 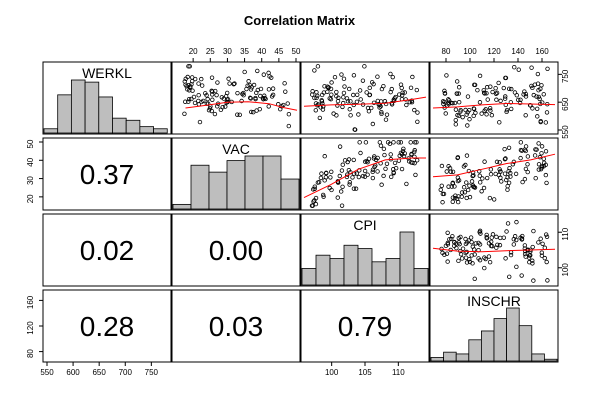 I want to click on panel-cpi-vac: 0.00, so click(x=236, y=250).